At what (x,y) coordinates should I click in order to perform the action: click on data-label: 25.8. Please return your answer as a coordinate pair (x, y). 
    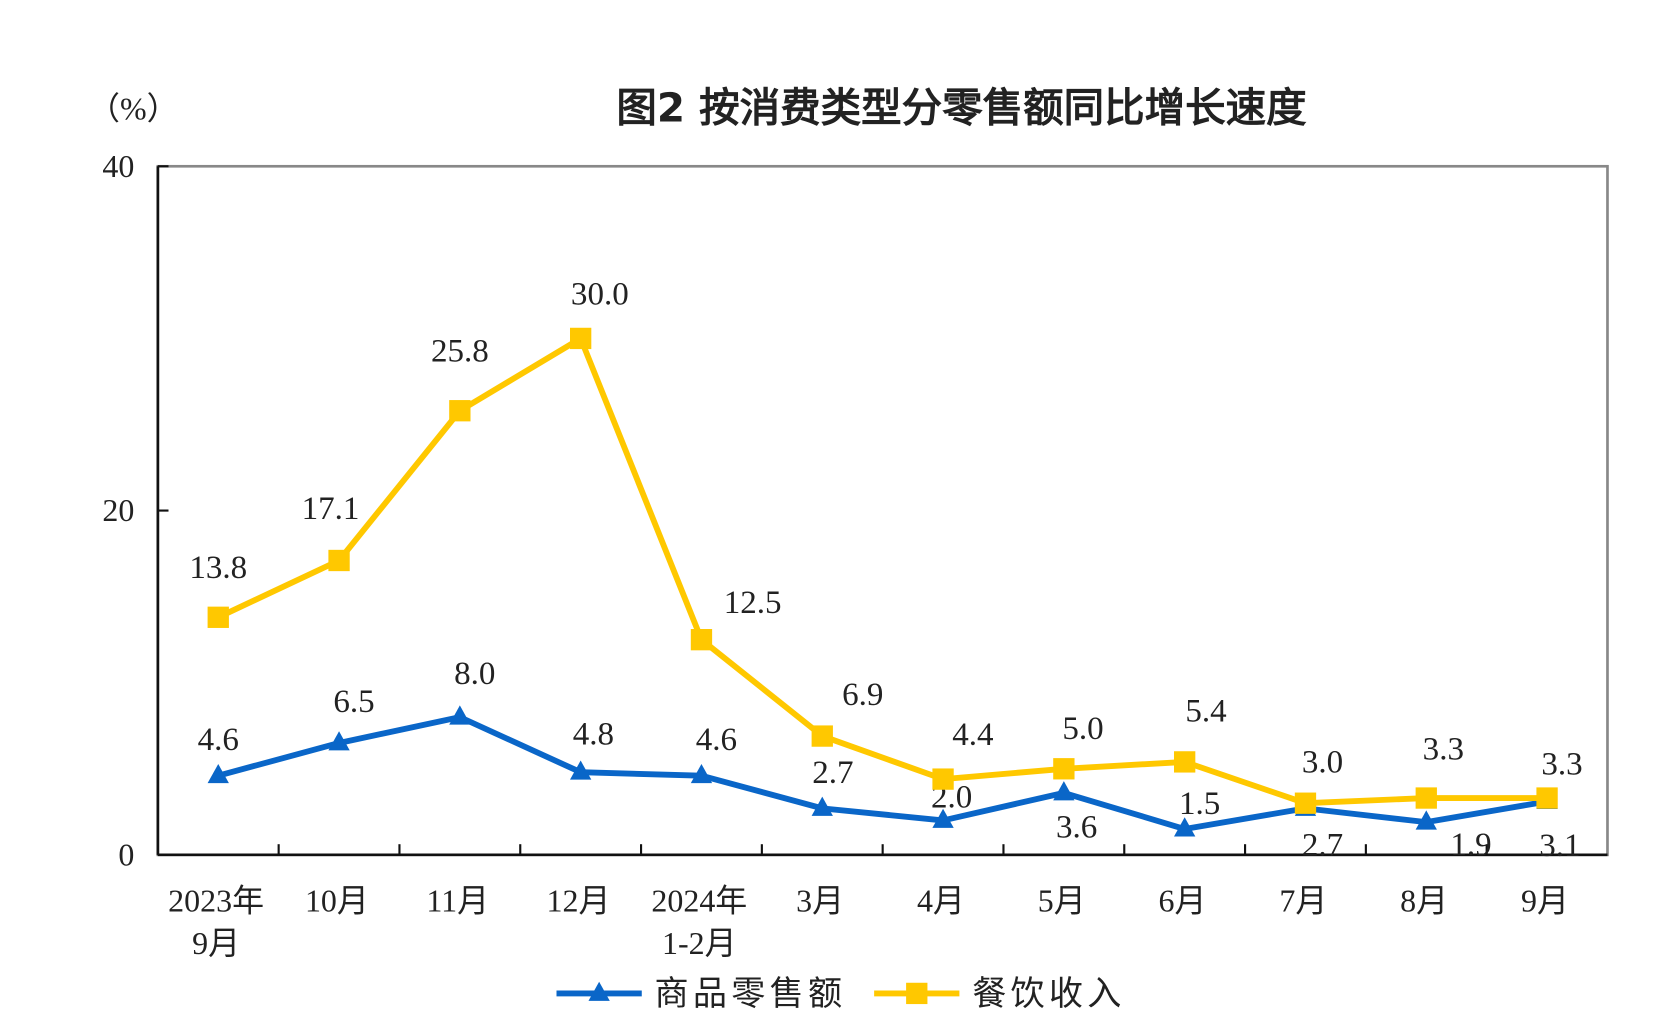
    Looking at the image, I should click on (460, 352).